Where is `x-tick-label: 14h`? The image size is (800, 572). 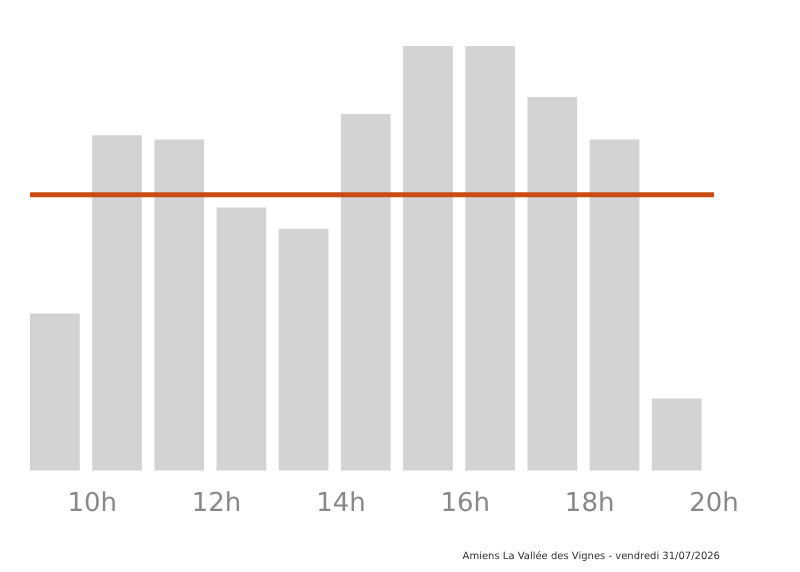
x-tick-label: 14h is located at coordinates (341, 504).